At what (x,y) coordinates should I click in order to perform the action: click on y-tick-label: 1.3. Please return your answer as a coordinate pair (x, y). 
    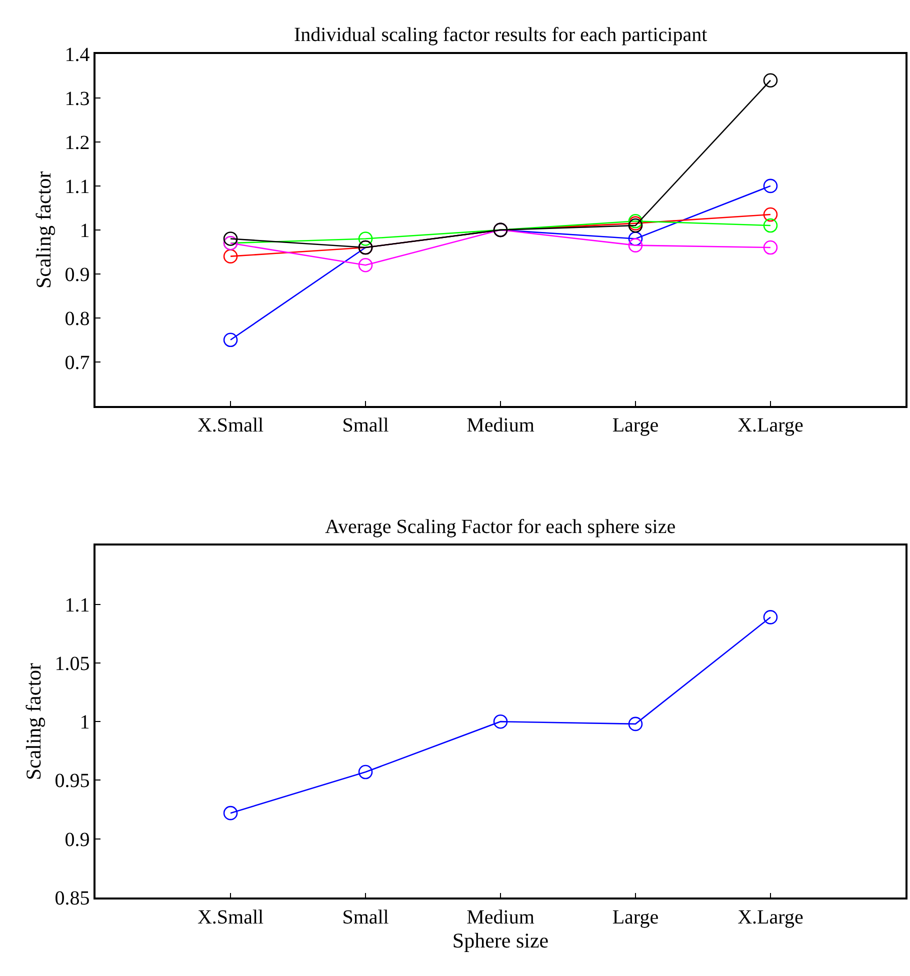
    Looking at the image, I should click on (77, 99).